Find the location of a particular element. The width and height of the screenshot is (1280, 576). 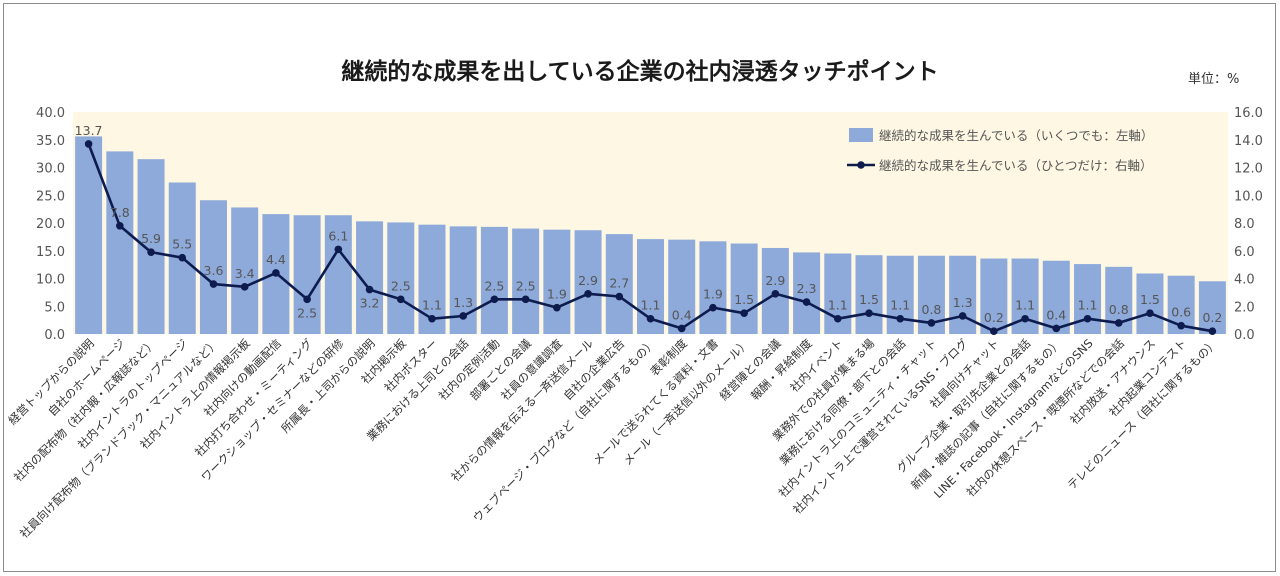

y-right-tick-label: 0.0 is located at coordinates (1244, 335).